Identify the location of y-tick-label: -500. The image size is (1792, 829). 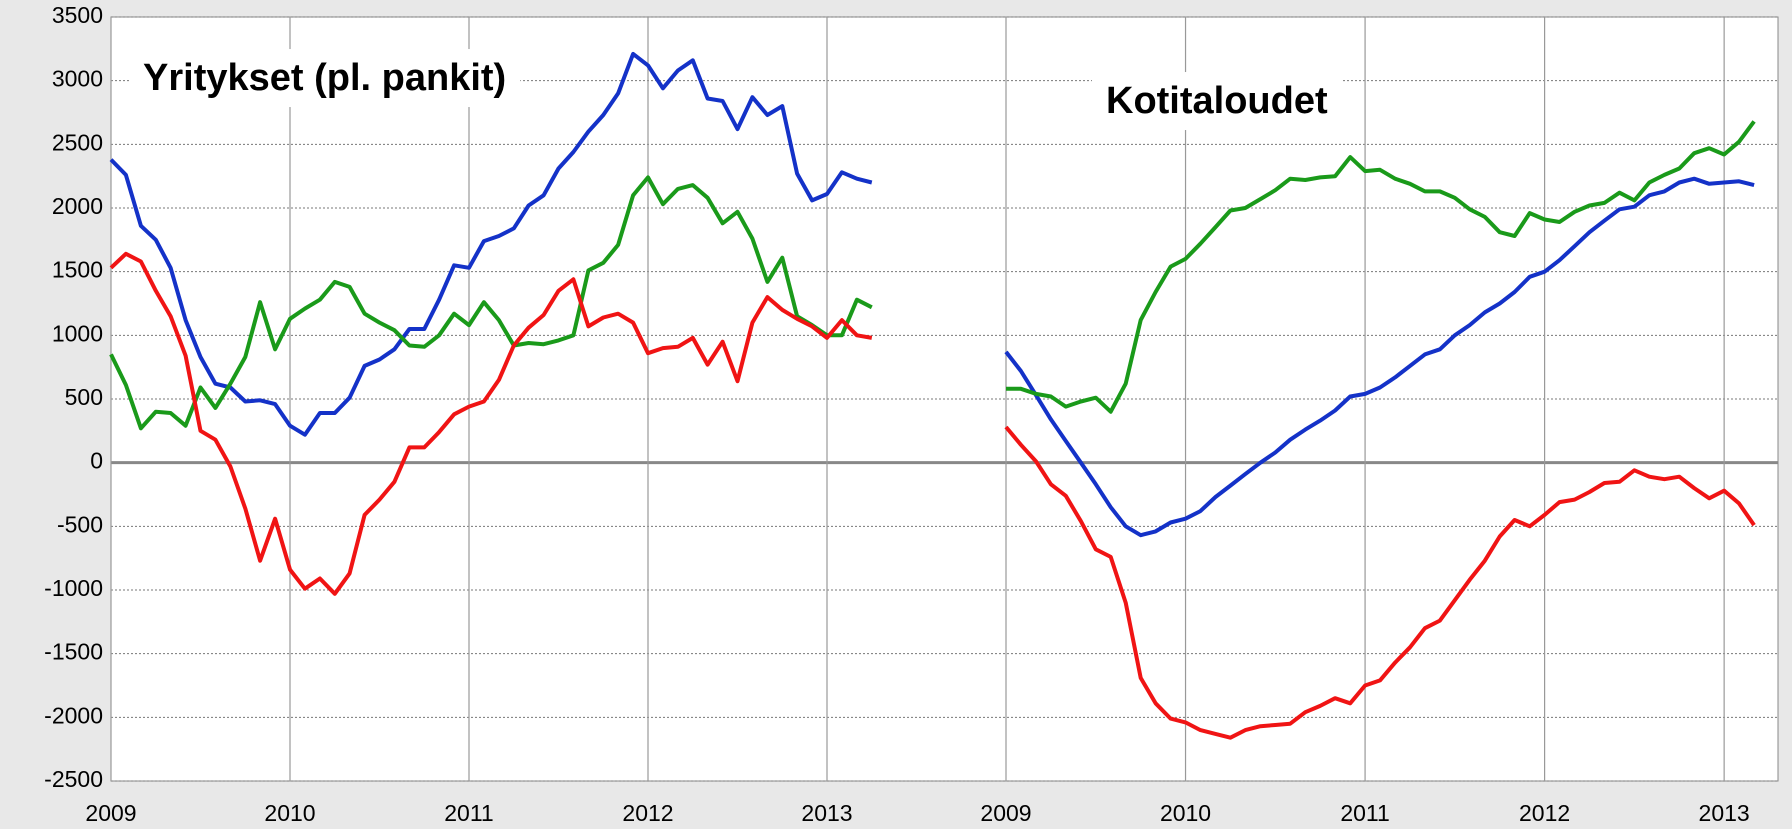
(80, 524).